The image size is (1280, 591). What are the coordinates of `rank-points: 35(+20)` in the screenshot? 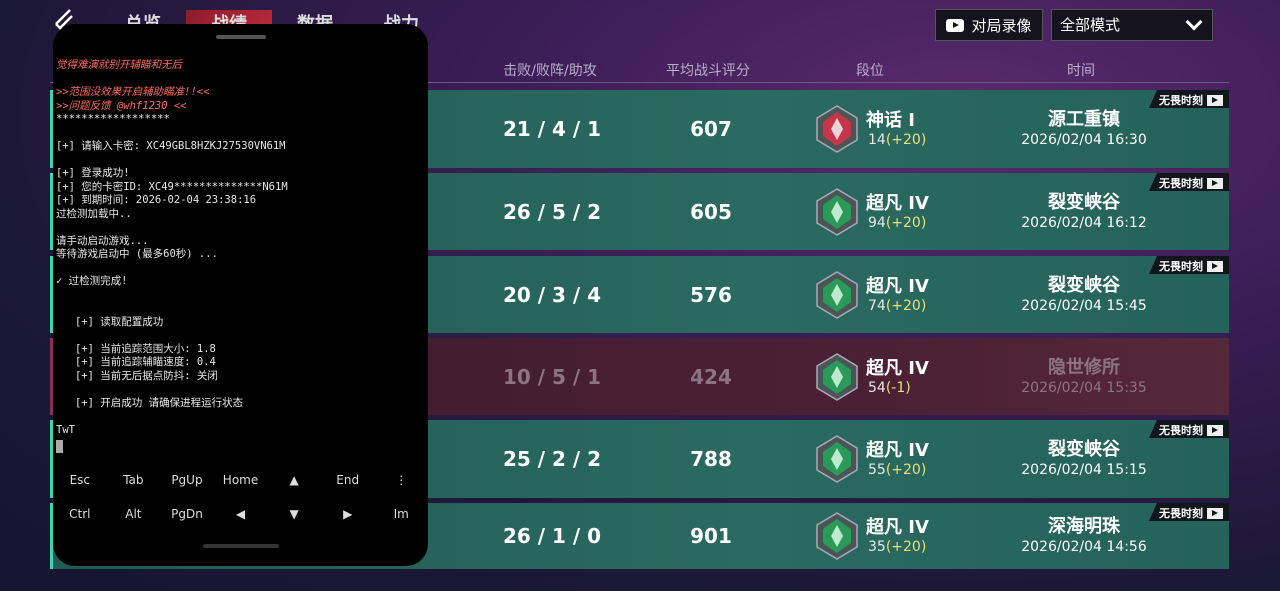 It's located at (897, 547).